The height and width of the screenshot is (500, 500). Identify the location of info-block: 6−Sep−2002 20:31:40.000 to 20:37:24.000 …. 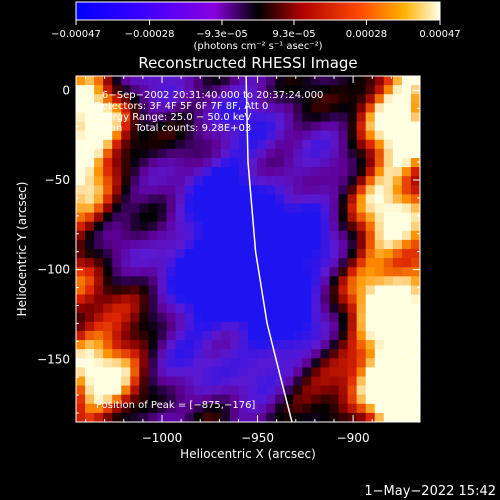
(208, 112).